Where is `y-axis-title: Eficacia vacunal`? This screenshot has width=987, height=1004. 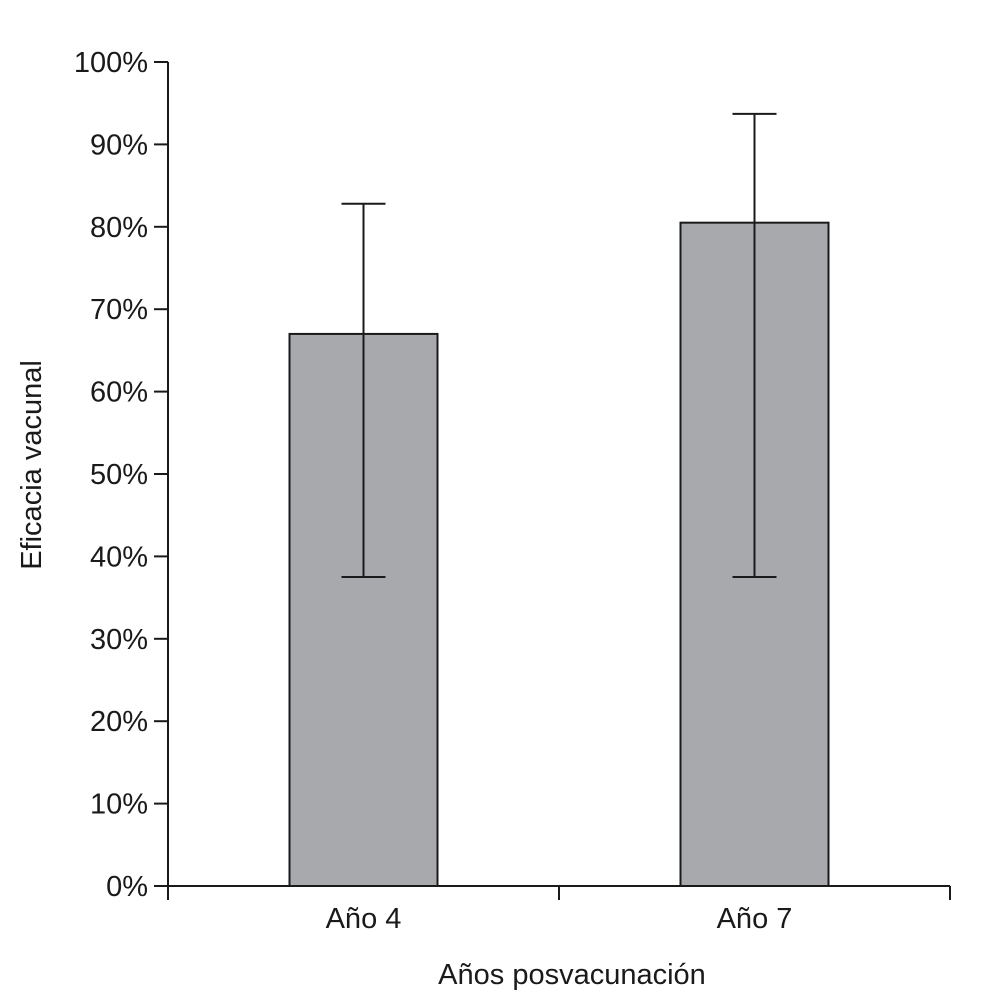 y-axis-title: Eficacia vacunal is located at coordinates (32, 465).